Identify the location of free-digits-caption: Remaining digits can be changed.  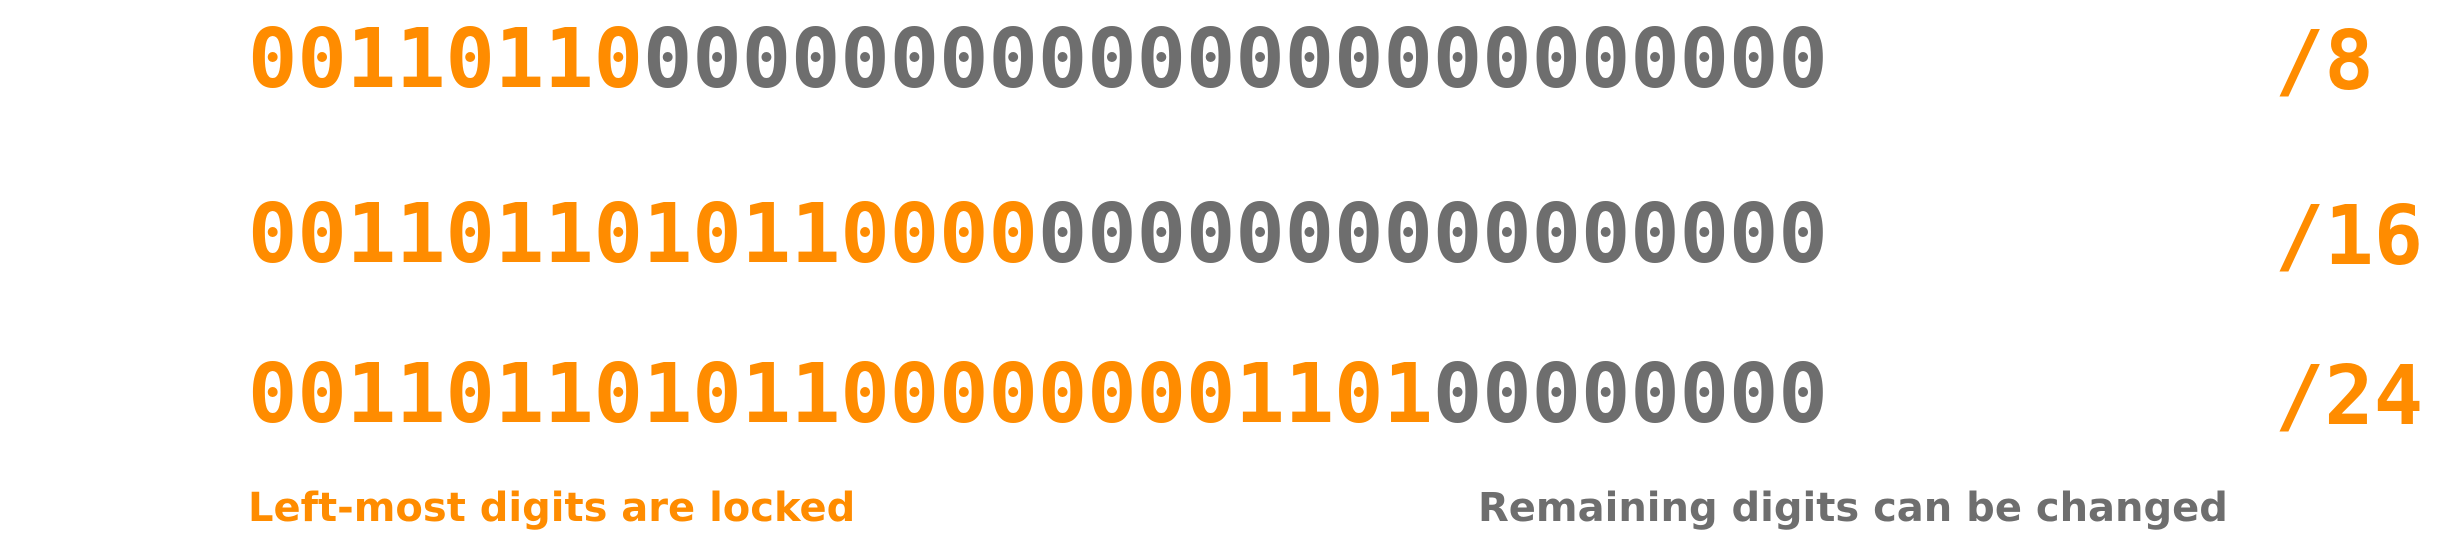
(1853, 508).